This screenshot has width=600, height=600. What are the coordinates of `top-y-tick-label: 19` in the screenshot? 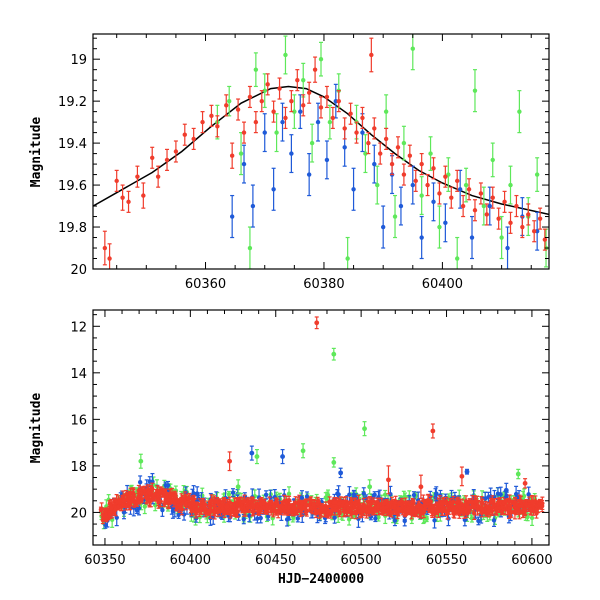 It's located at (78, 60).